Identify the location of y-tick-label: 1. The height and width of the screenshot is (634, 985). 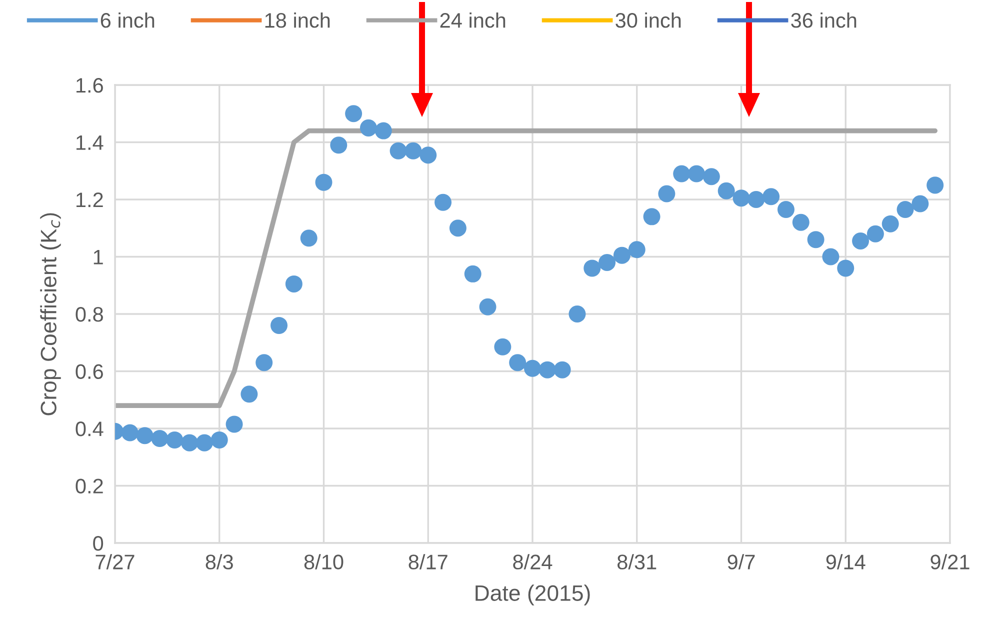
(98, 257).